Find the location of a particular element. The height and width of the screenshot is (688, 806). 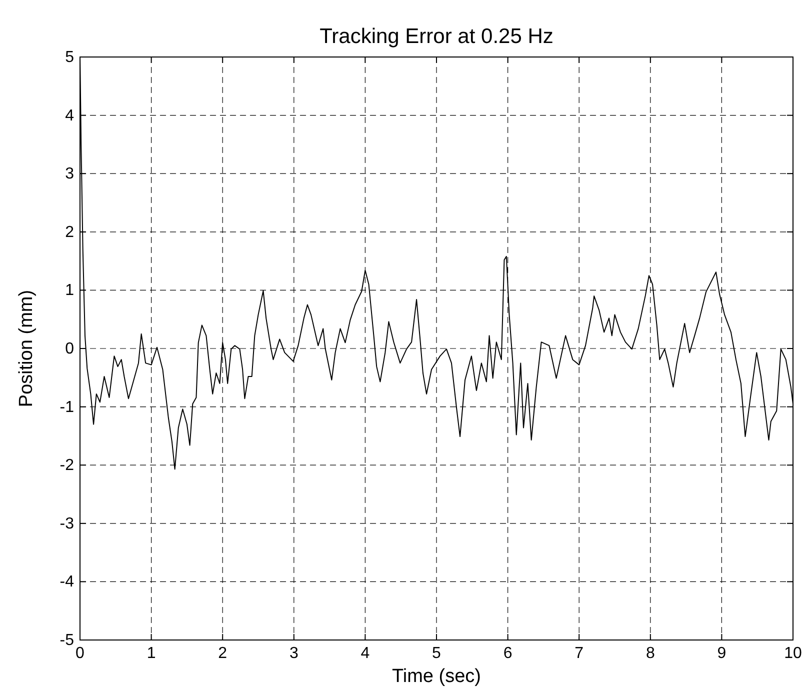

y-tick-label: -4 is located at coordinates (67, 582).